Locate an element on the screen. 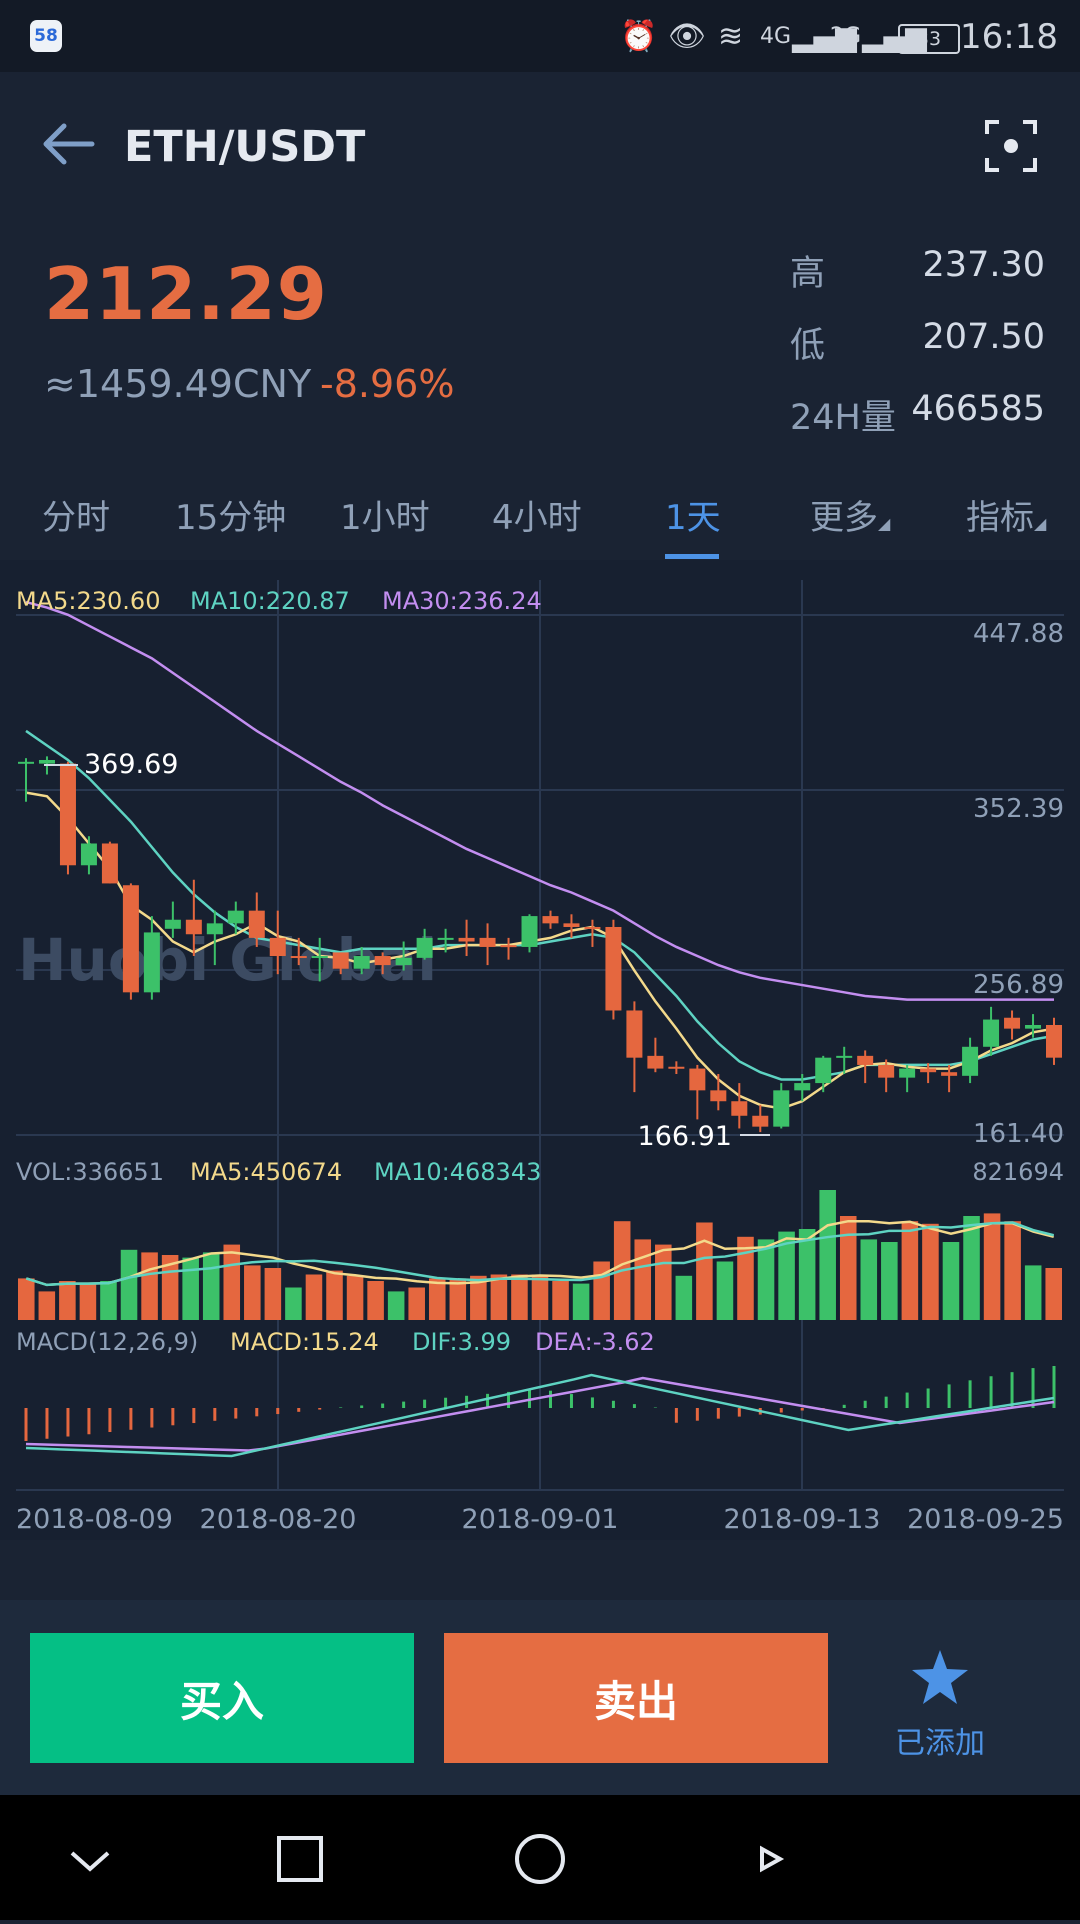  tab-more-label: 更多 is located at coordinates (844, 518).